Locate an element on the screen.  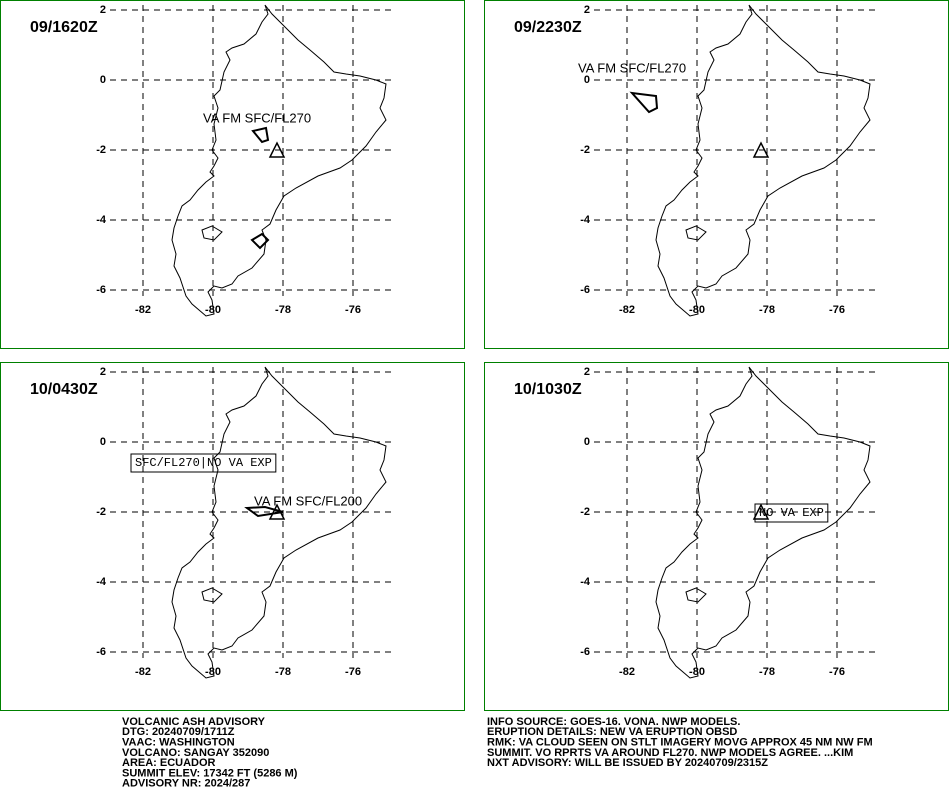
advisory-line: AREA: ECUADOR is located at coordinates (169, 763).